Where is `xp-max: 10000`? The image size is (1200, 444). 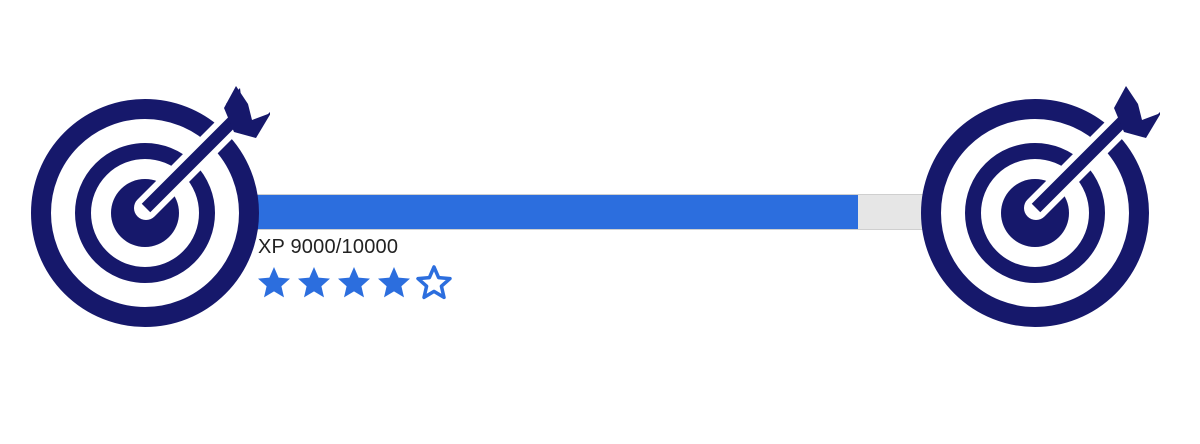
xp-max: 10000 is located at coordinates (370, 247).